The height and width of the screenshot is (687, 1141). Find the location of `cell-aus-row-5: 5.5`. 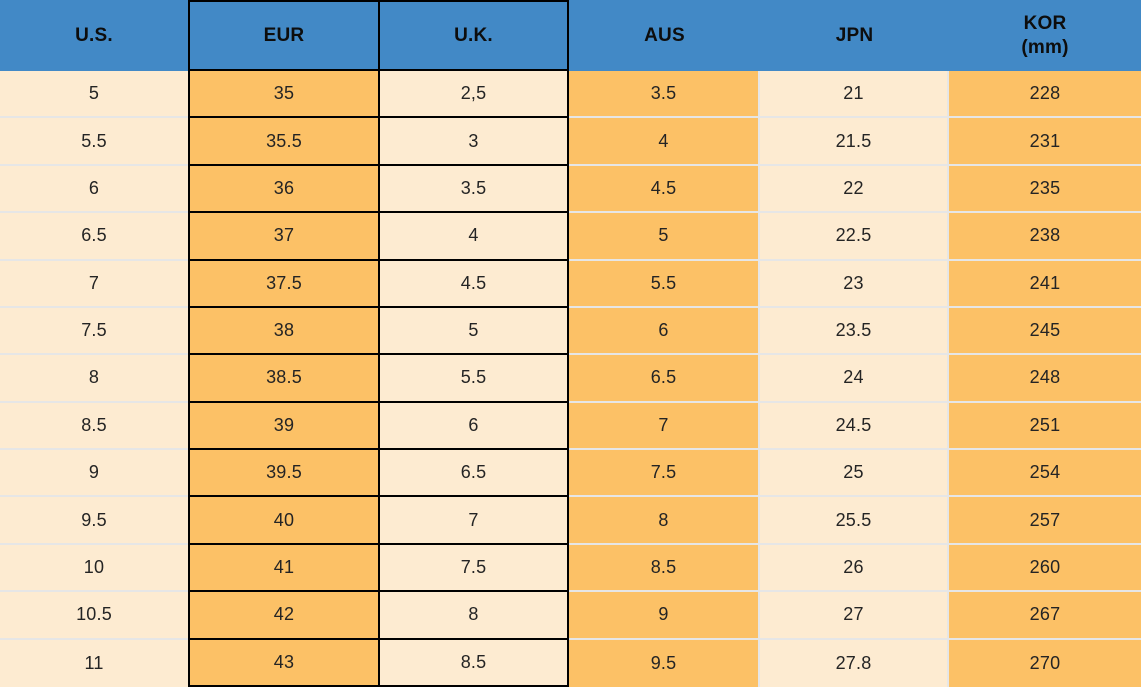

cell-aus-row-5: 5.5 is located at coordinates (664, 284).